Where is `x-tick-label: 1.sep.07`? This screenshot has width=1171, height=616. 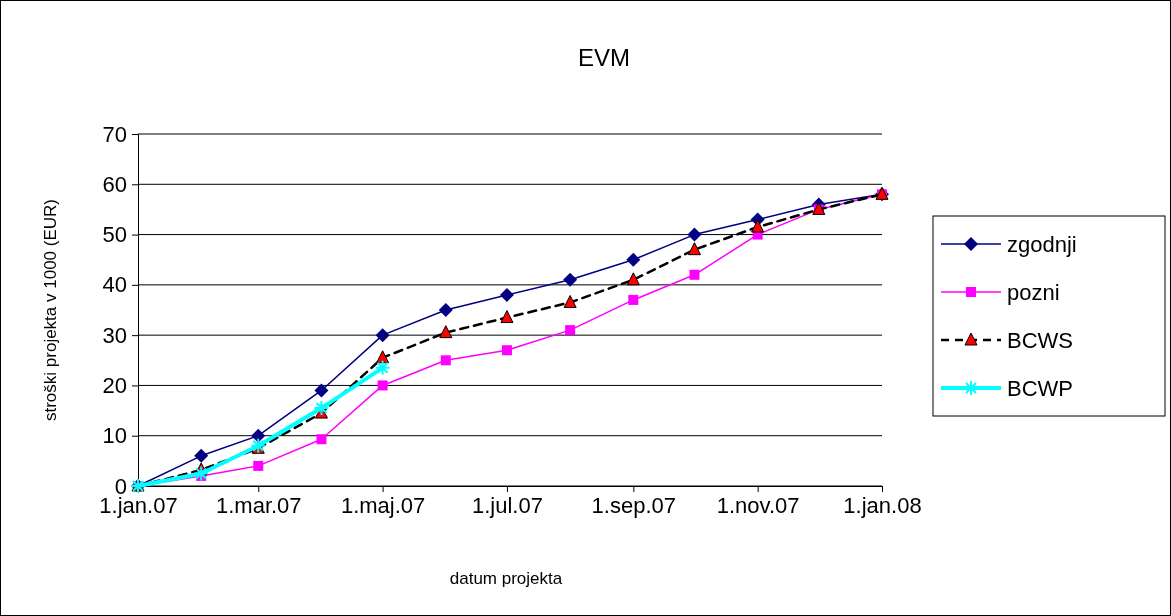
x-tick-label: 1.sep.07 is located at coordinates (634, 505).